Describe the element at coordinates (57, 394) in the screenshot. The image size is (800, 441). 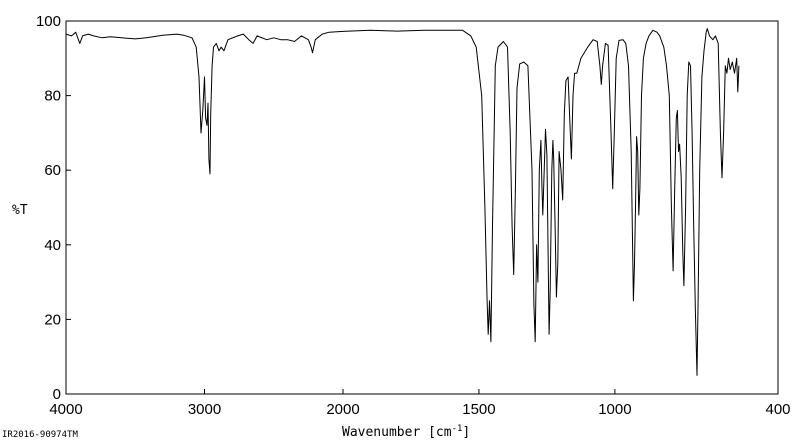
I see `y-tick-label: 0` at that location.